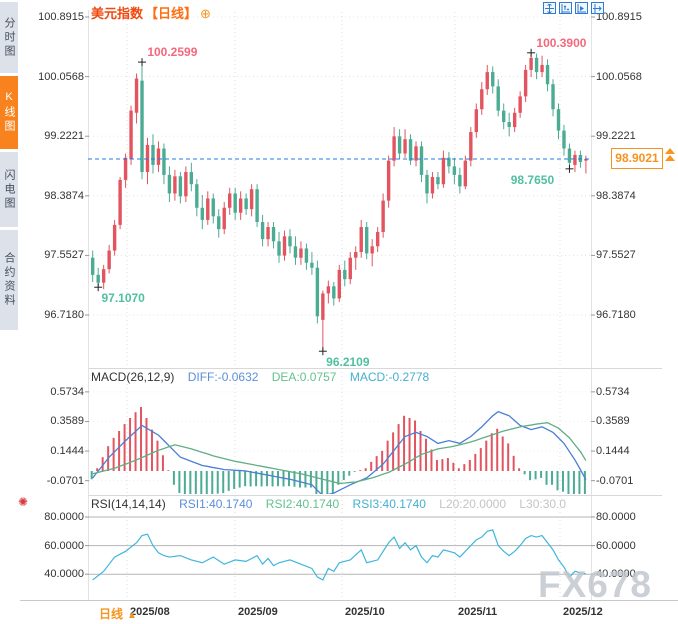 This screenshot has height=624, width=678. Describe the element at coordinates (132, 615) in the screenshot. I see `period-chevron-up-icon: ▲` at that location.